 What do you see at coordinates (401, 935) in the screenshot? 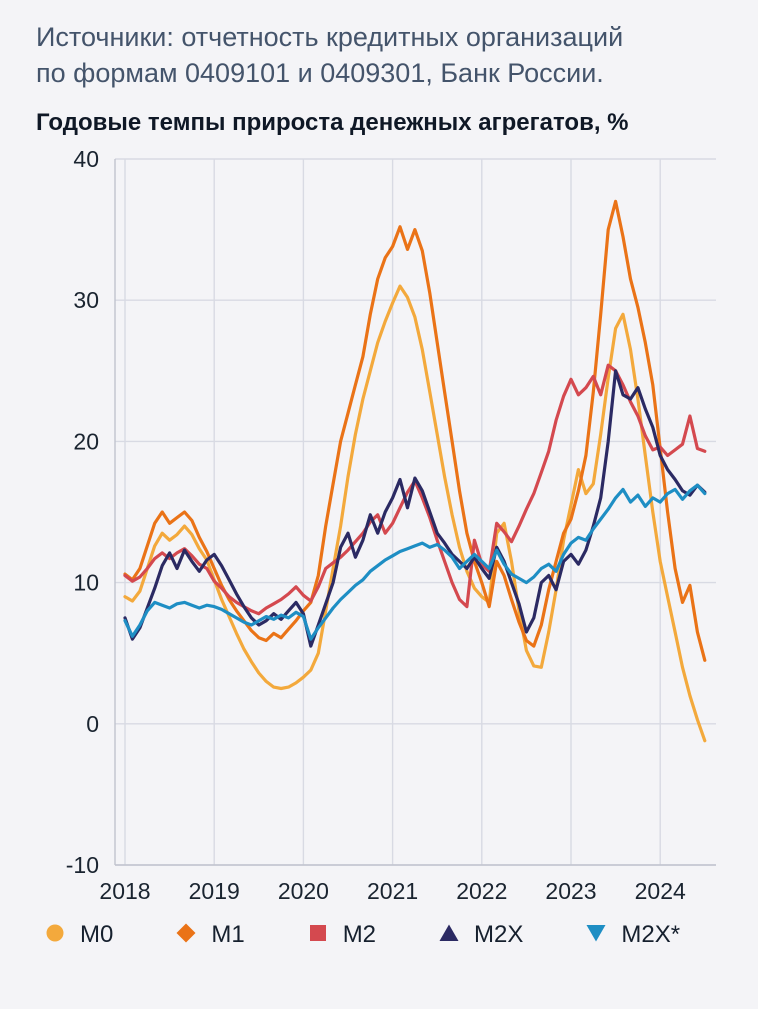
I see `chart-legend: М0 М1 М2 М2Х М2Х*` at bounding box center [401, 935].